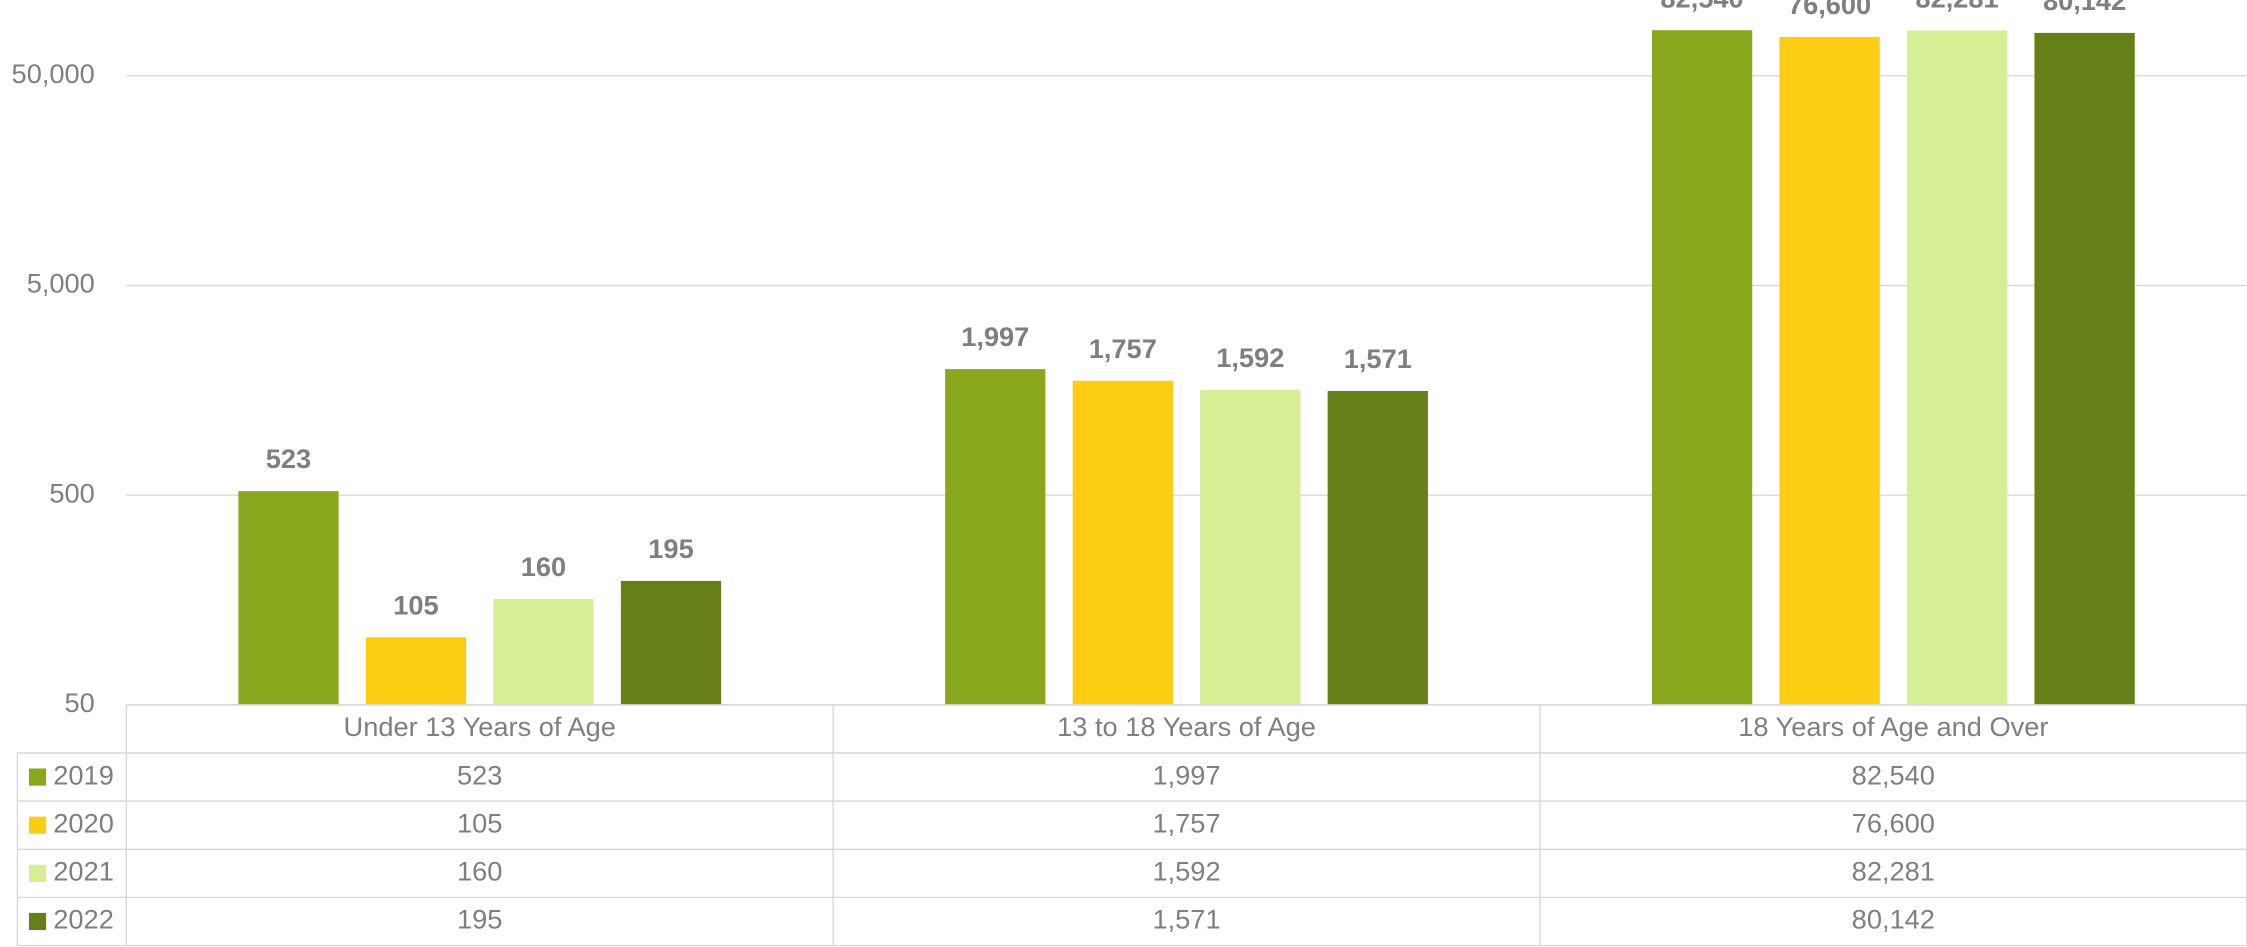  I want to click on y-tick-label: 500, so click(71, 492).